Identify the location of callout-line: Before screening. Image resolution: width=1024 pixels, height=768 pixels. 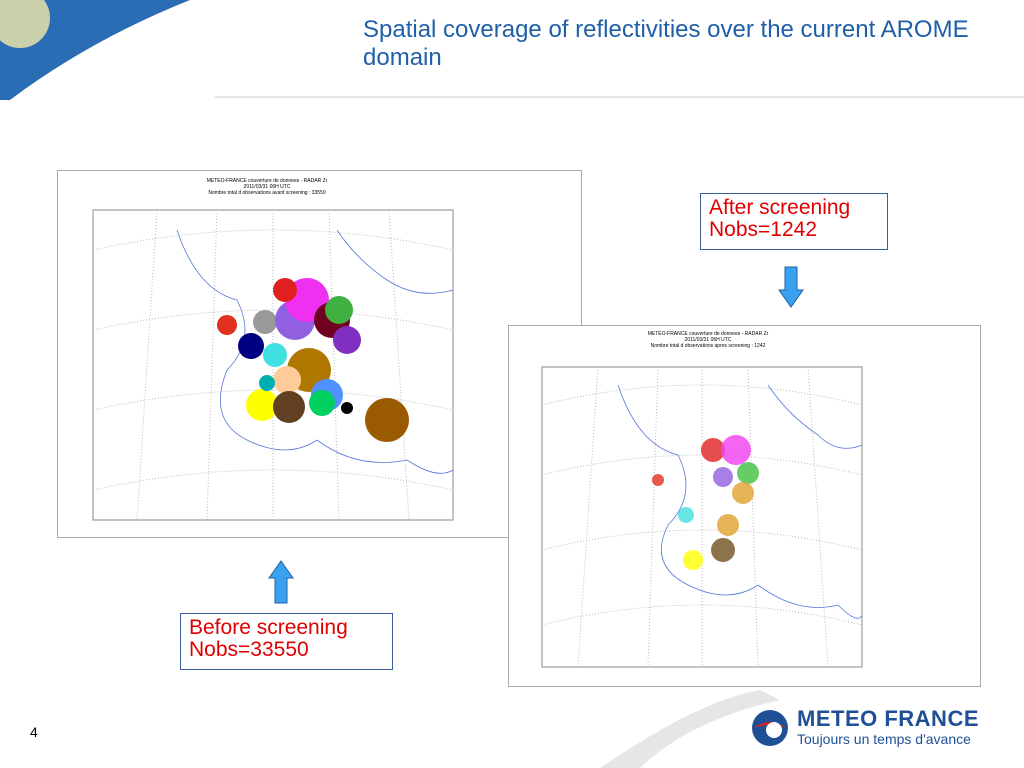
(268, 627).